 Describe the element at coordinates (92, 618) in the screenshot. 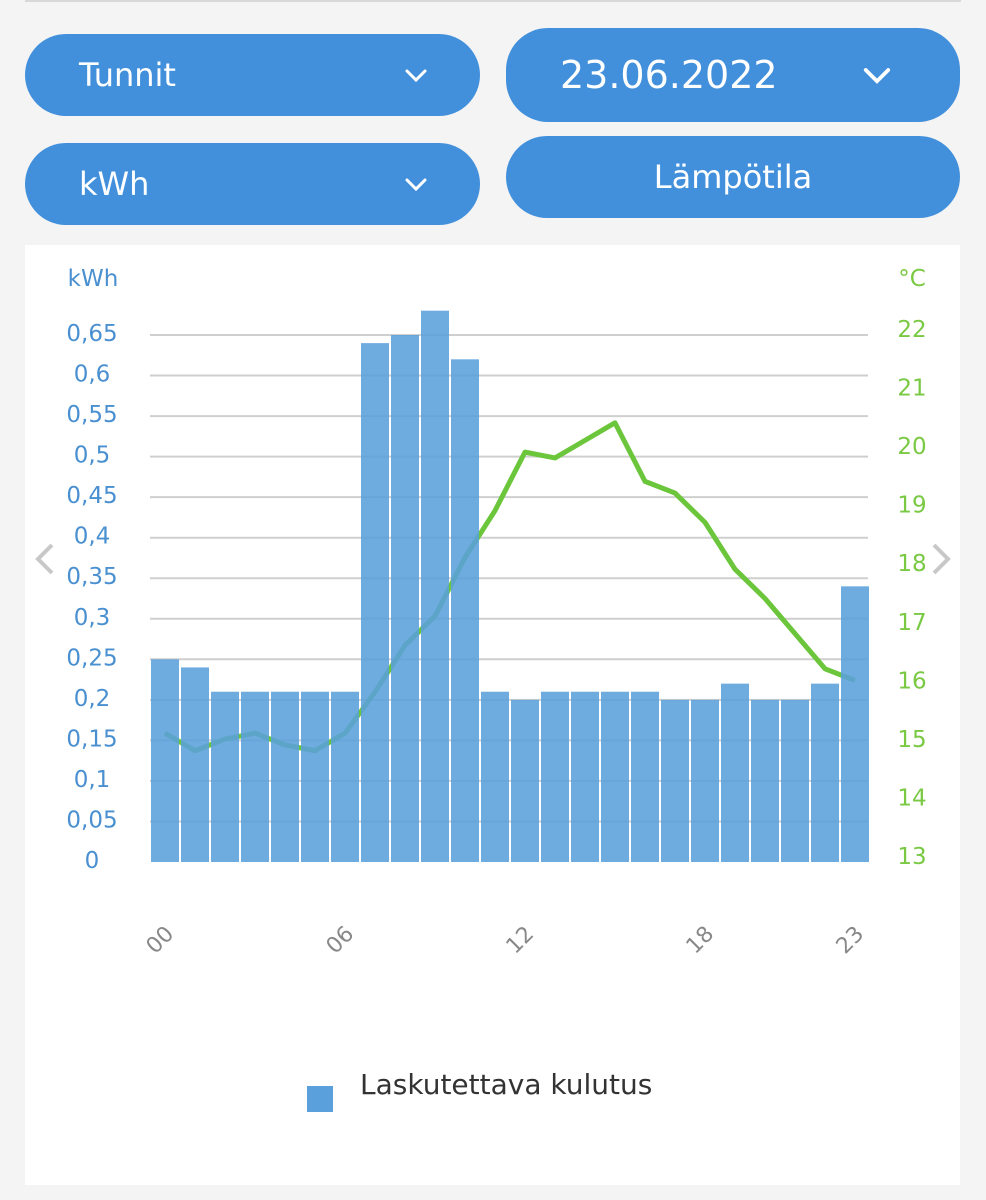

I see `y-tick-label: 0,3` at that location.